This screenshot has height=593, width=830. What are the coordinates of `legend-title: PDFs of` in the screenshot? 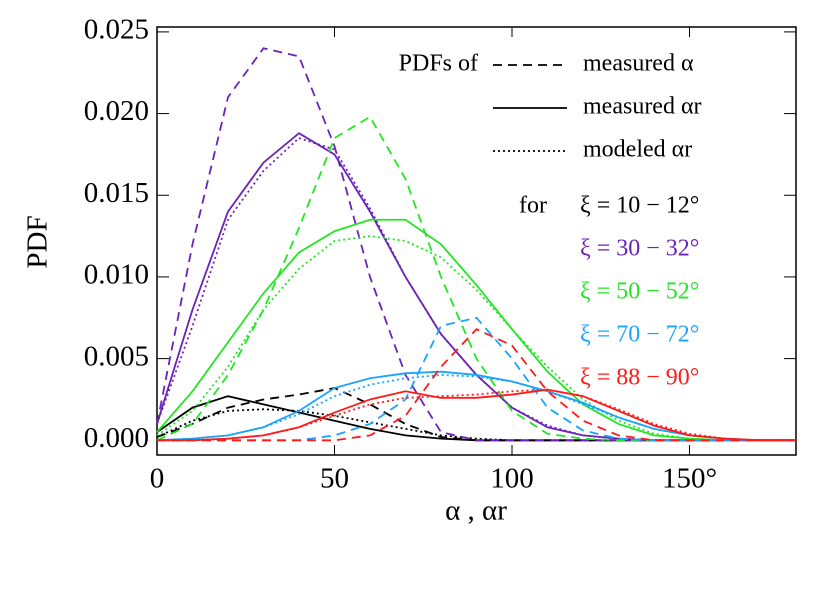 It's located at (438, 64).